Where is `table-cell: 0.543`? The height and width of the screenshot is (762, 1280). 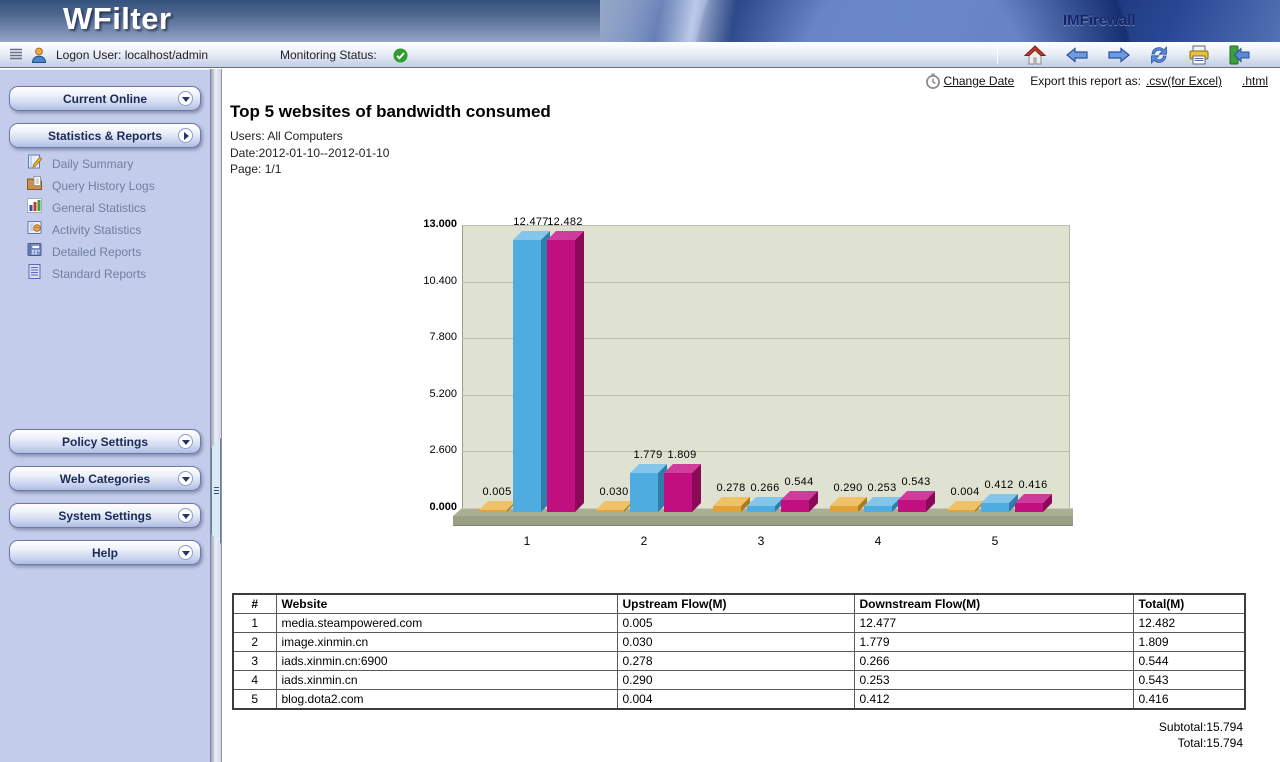
table-cell: 0.543 is located at coordinates (1189, 680).